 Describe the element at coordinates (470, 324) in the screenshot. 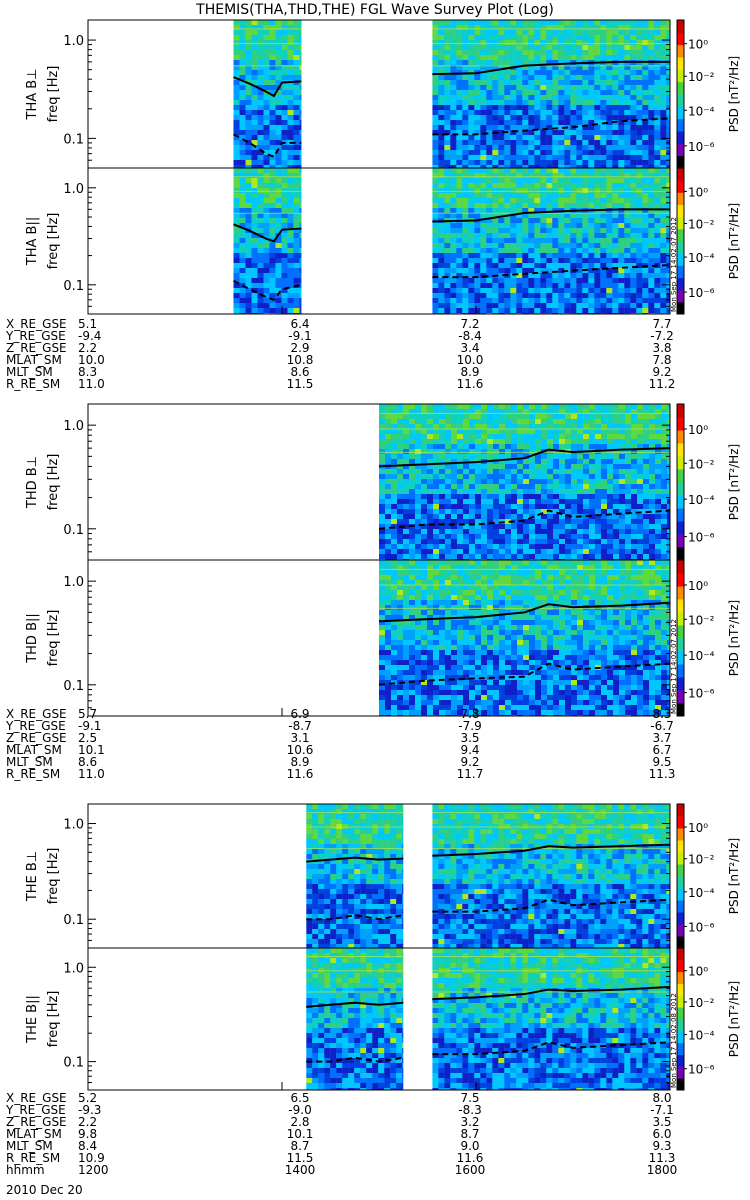

I see `ephemeris-value: 7.2` at that location.